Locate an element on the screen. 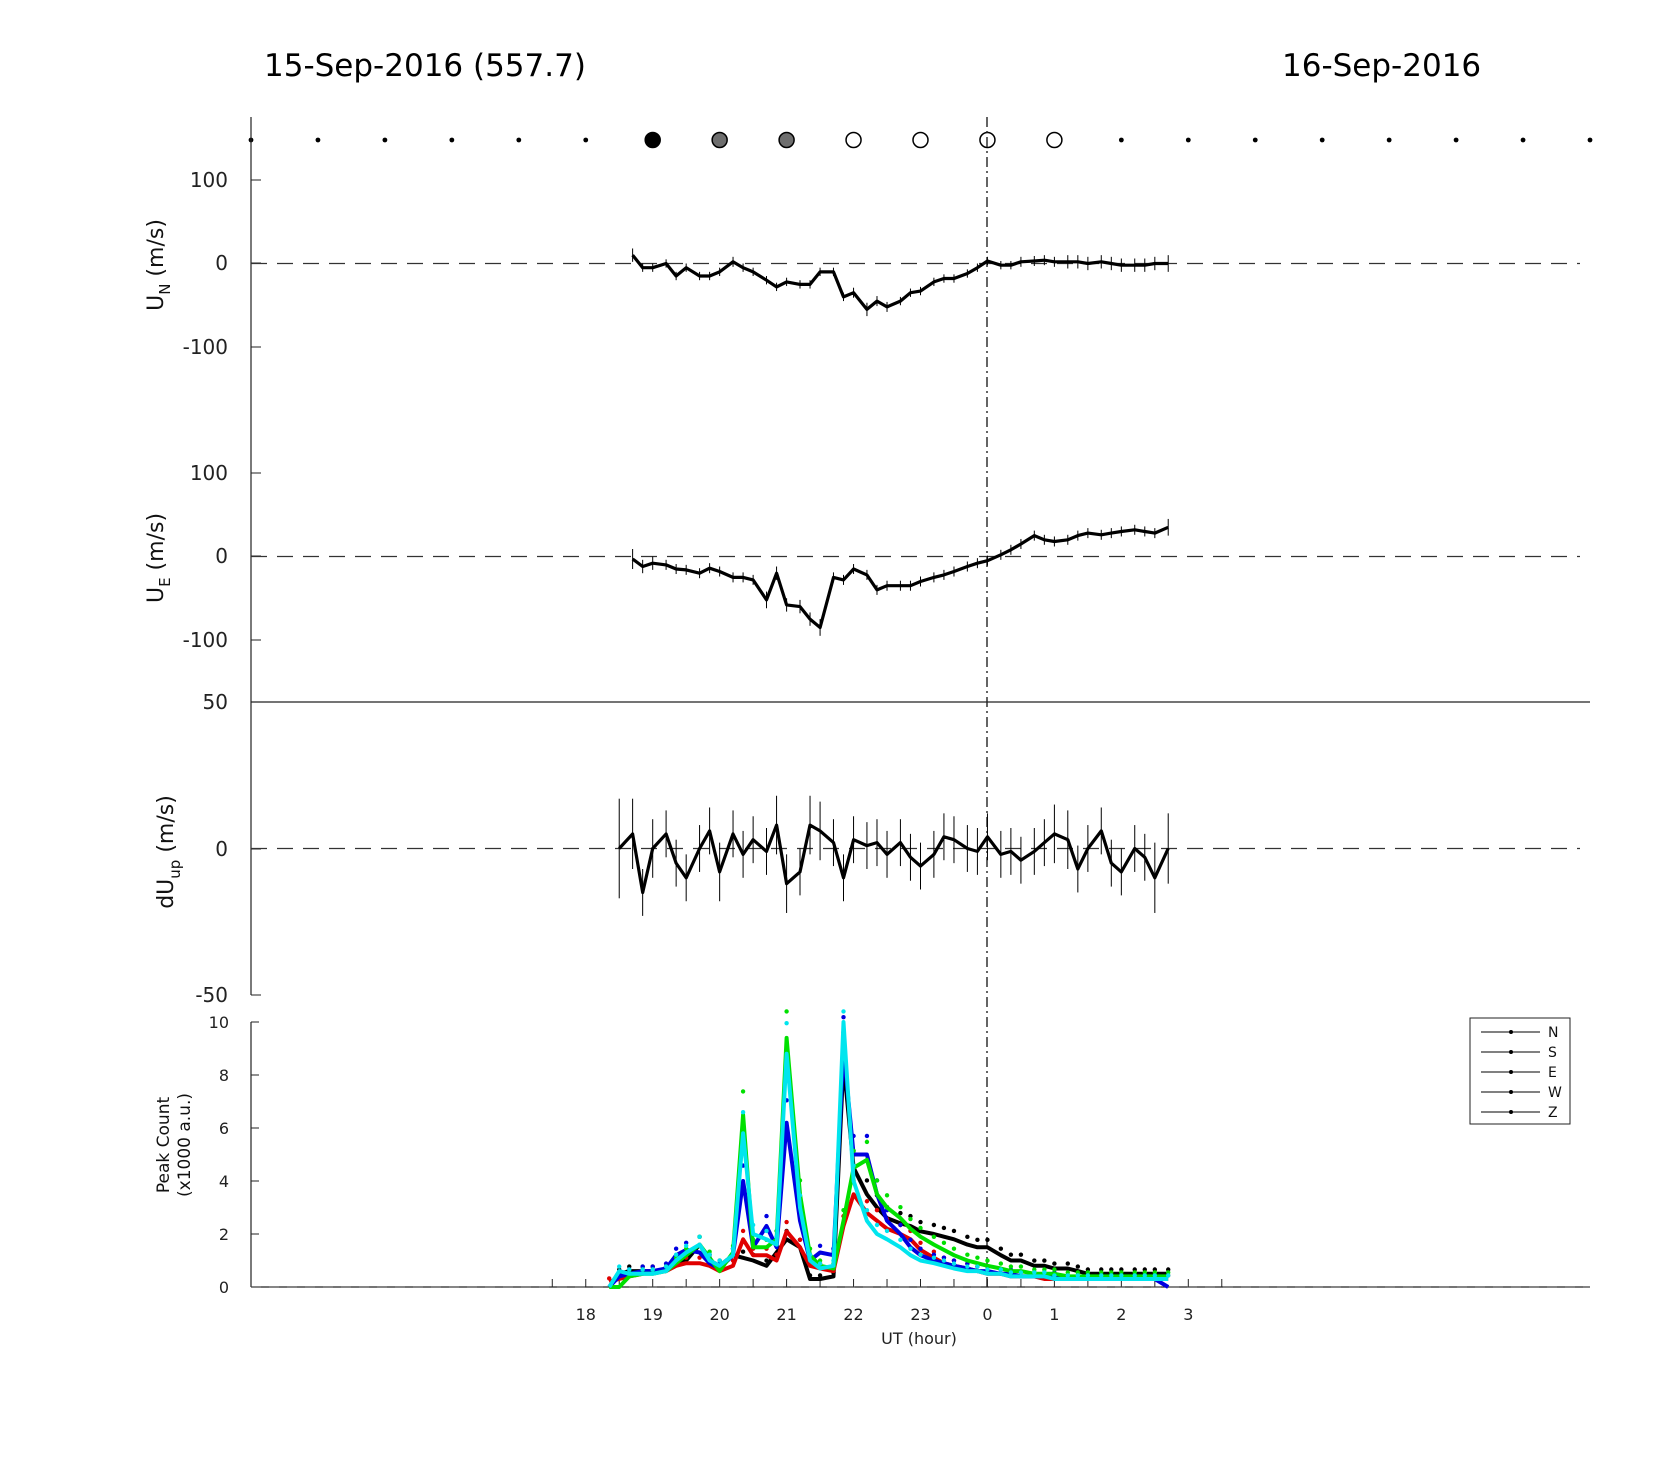  ylabel-line1: Peak Count is located at coordinates (164, 1145).